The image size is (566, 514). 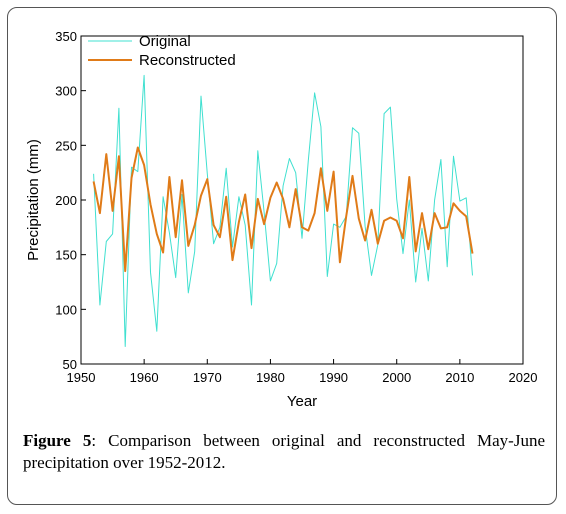 I want to click on x-tick-label: 1960, so click(x=144, y=377).